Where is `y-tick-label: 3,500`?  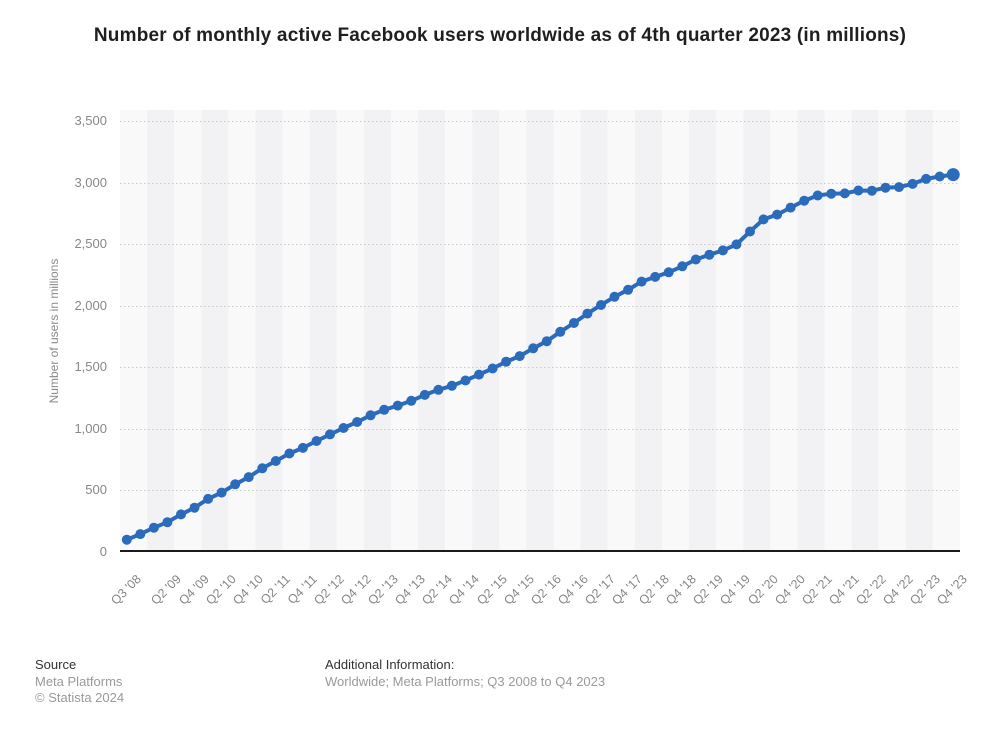
y-tick-label: 3,500 is located at coordinates (90, 120).